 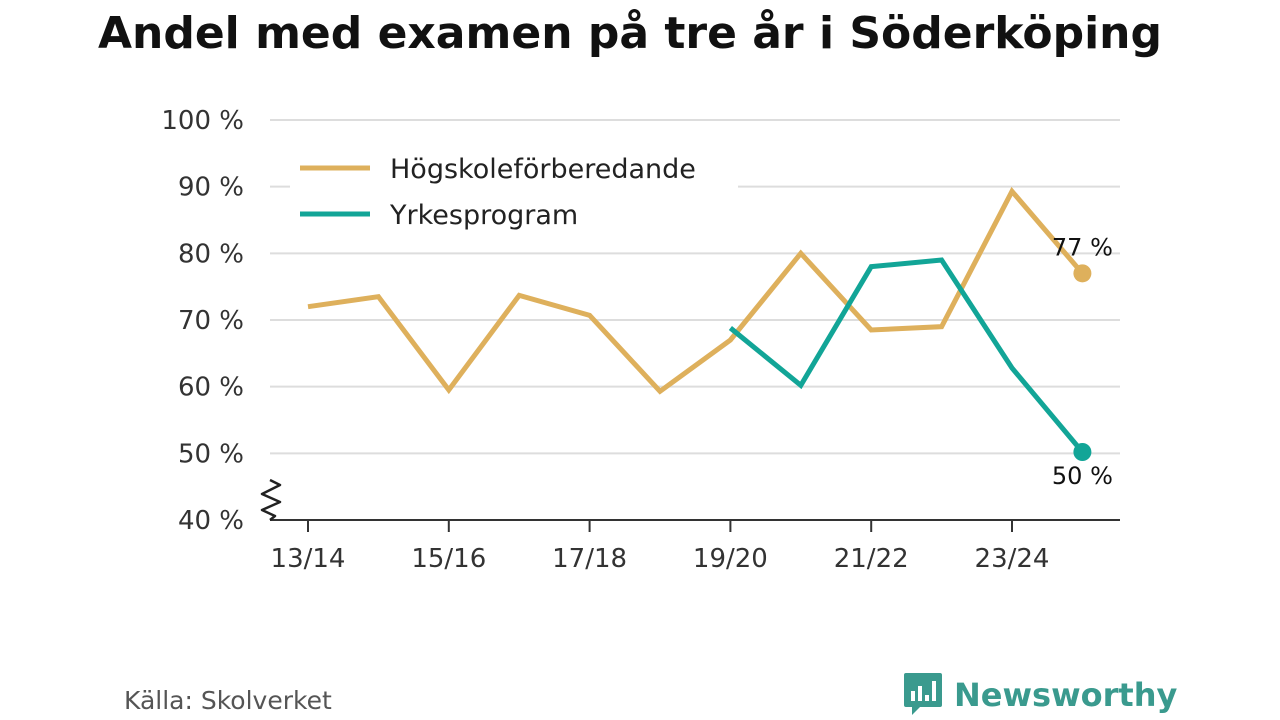 I want to click on legend-label-0: Högskoleförberedande, so click(x=543, y=169).